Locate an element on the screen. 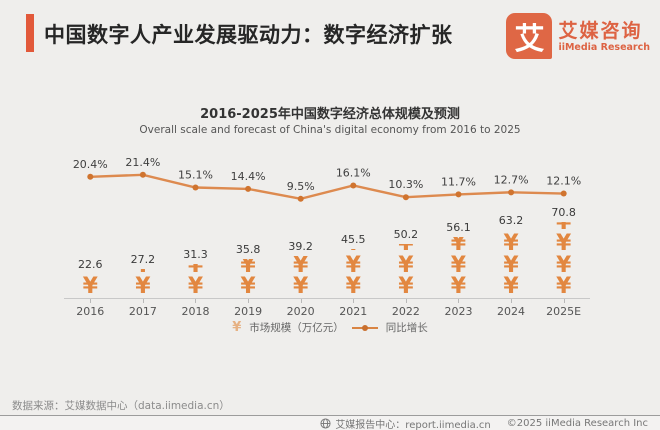 Image resolution: width=660 pixels, height=430 pixels. chart-column: 63.2 ¥¥¥¥ is located at coordinates (511, 224).